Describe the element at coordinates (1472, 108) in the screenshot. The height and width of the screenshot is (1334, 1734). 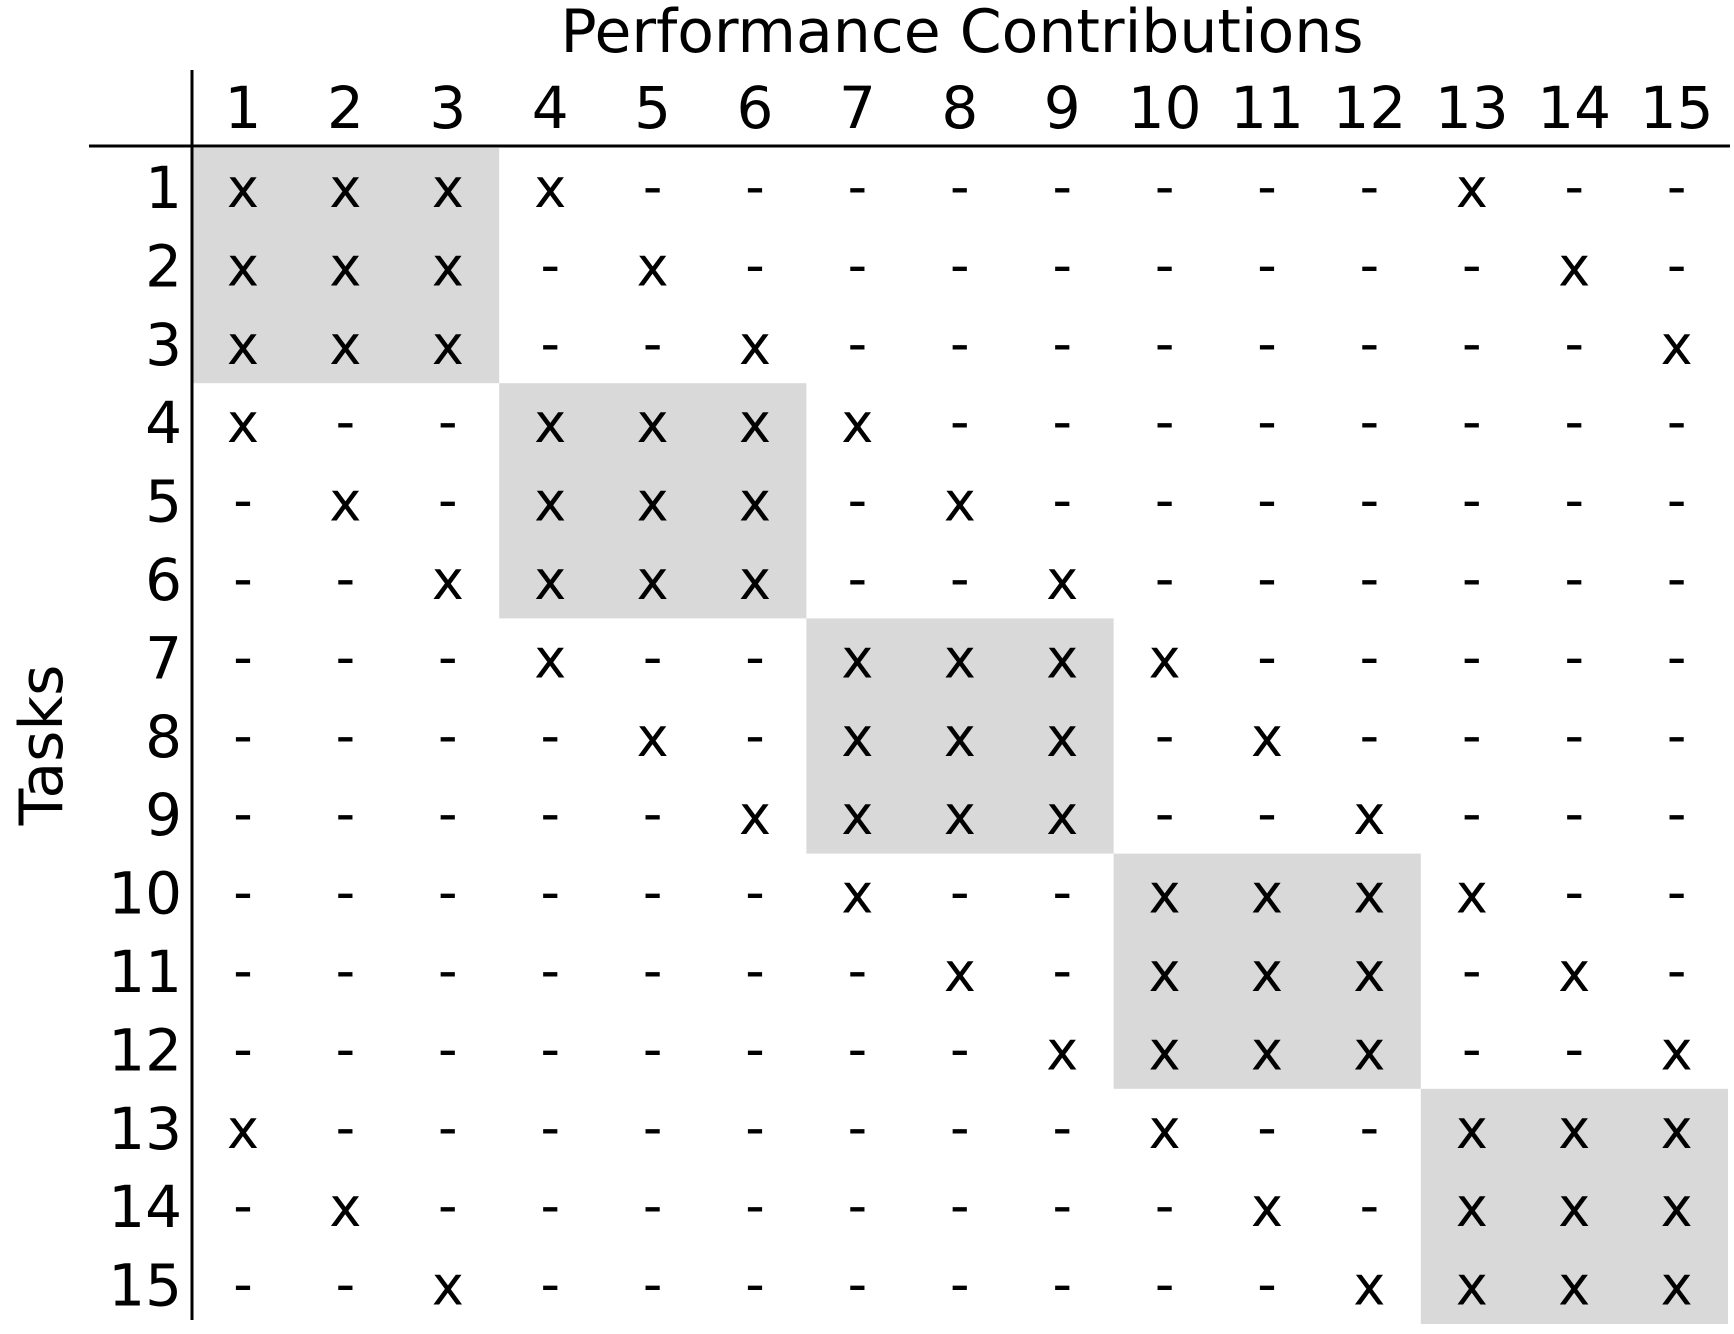
I see `column-label: 13` at that location.